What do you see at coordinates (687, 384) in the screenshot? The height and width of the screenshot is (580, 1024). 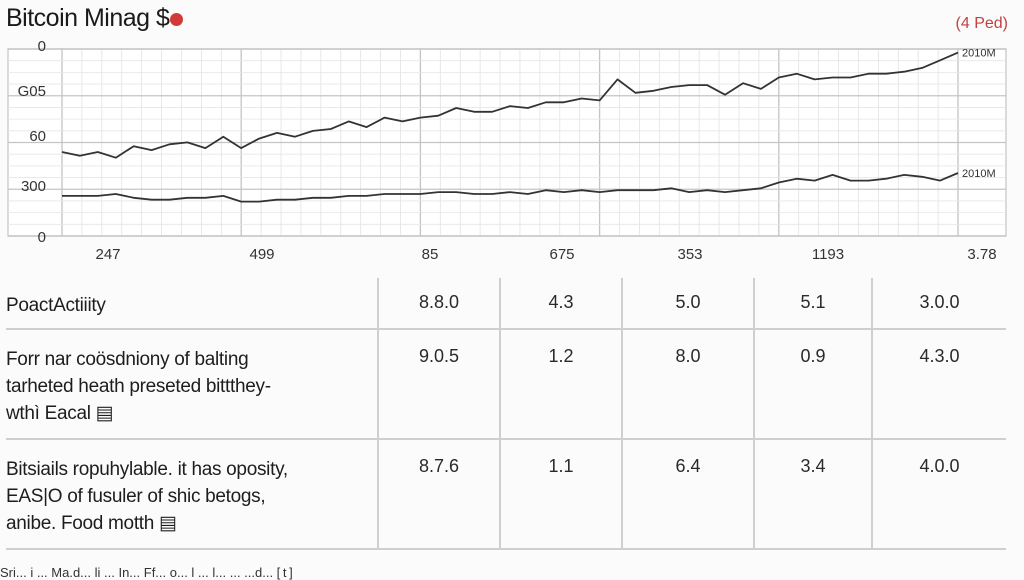 I see `table-cell: 8.0` at bounding box center [687, 384].